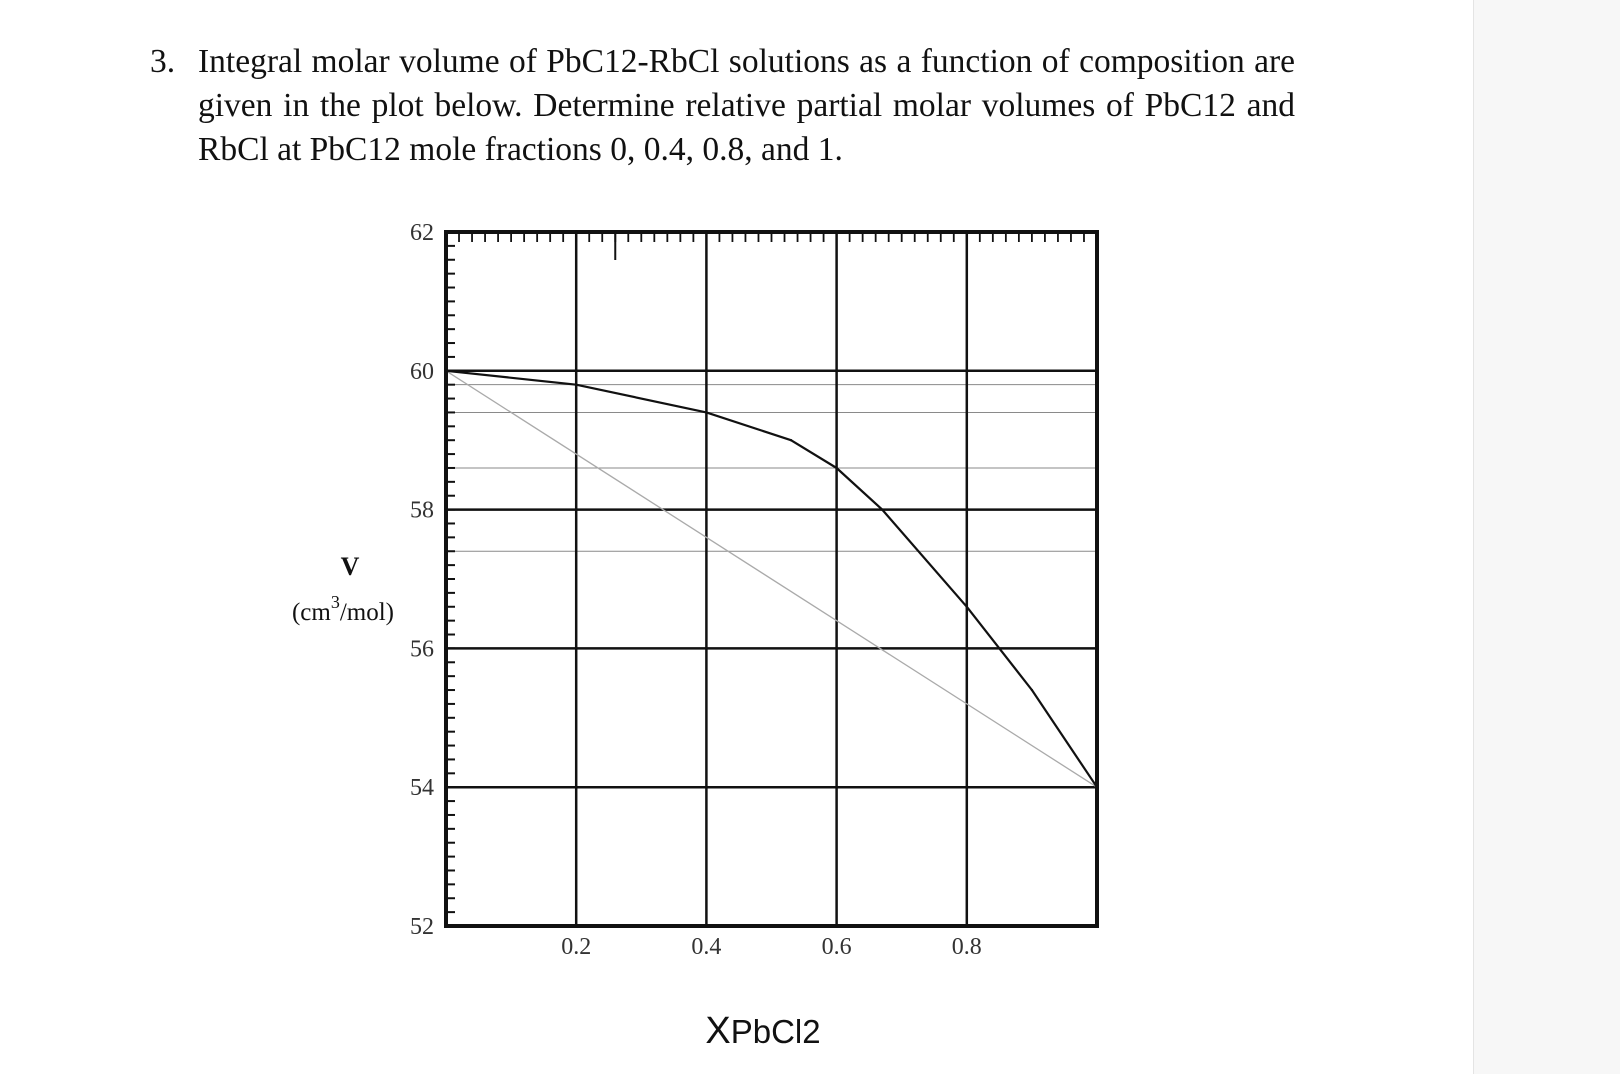  Describe the element at coordinates (706, 947) in the screenshot. I see `x-tick-label: 0.4` at that location.